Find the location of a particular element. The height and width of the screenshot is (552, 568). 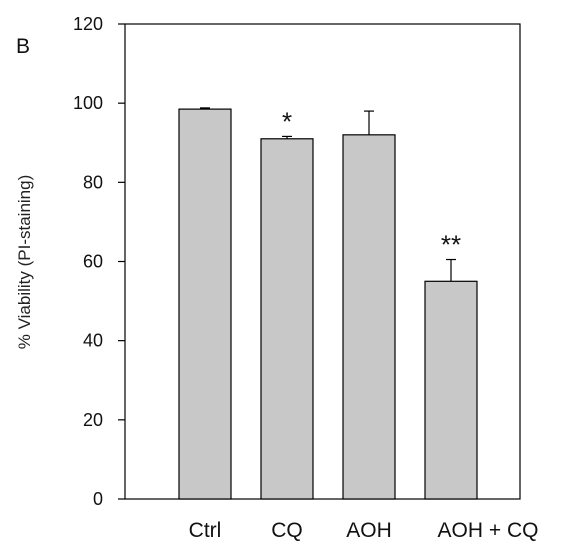

error-bars is located at coordinates (328, 194).